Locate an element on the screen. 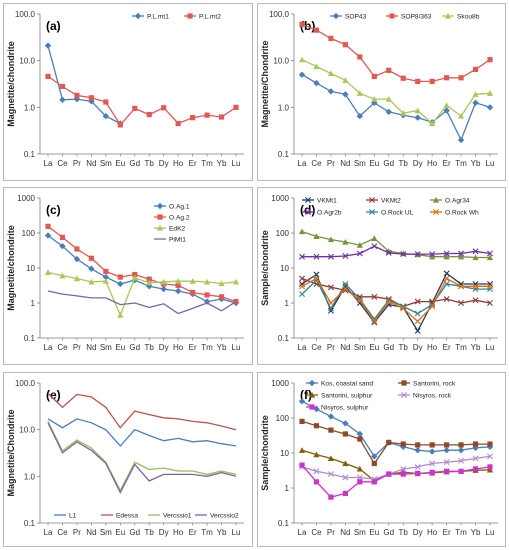 The height and width of the screenshot is (550, 509). data-point-o-agr34-lu is located at coordinates (490, 257).